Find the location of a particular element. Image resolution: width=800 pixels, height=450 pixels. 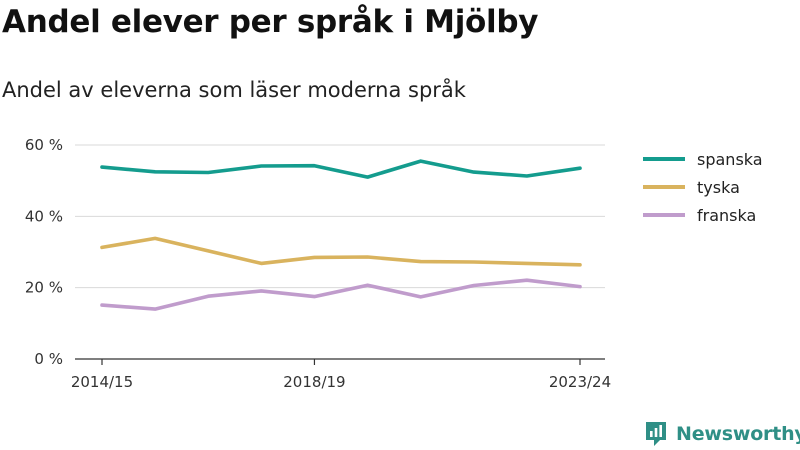

y-tick-label: 20 % is located at coordinates (44, 288).